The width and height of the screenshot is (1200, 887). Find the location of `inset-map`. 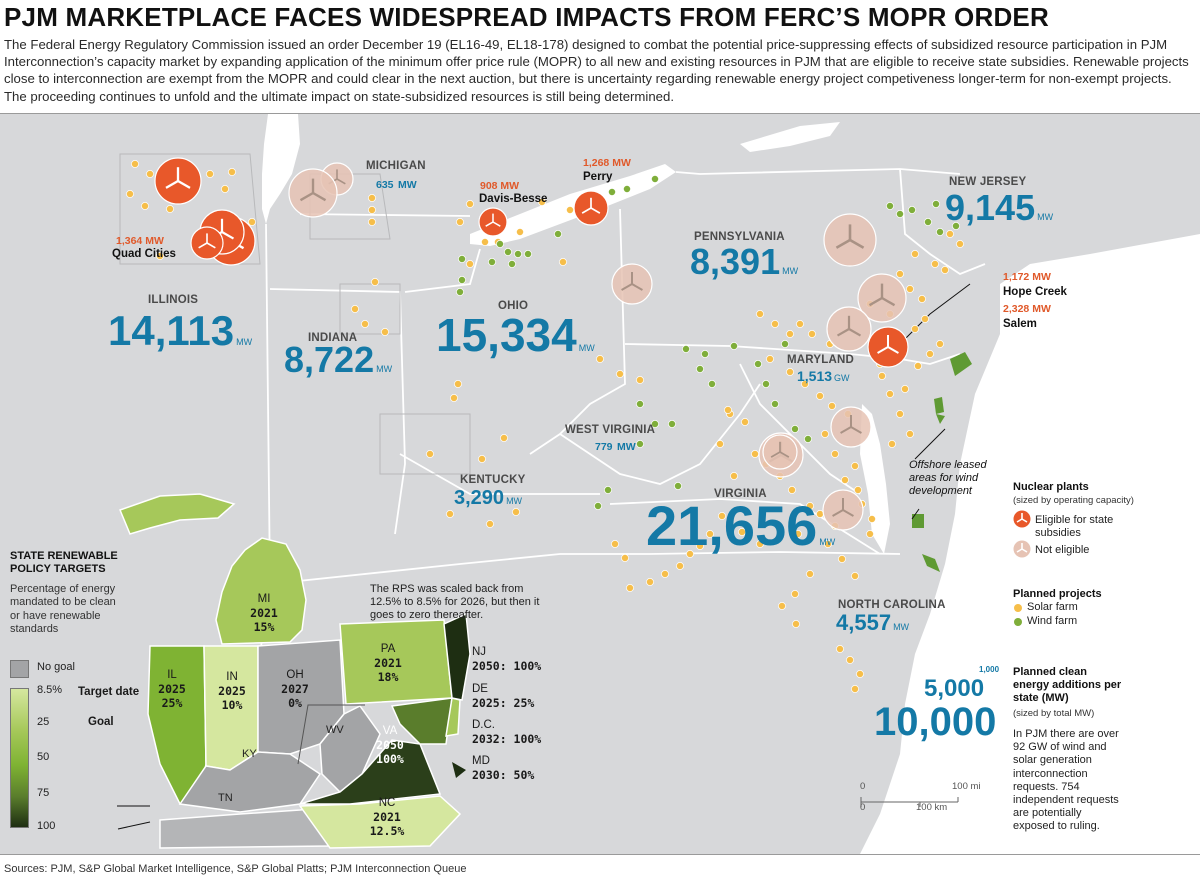

inset-map is located at coordinates (294, 671).